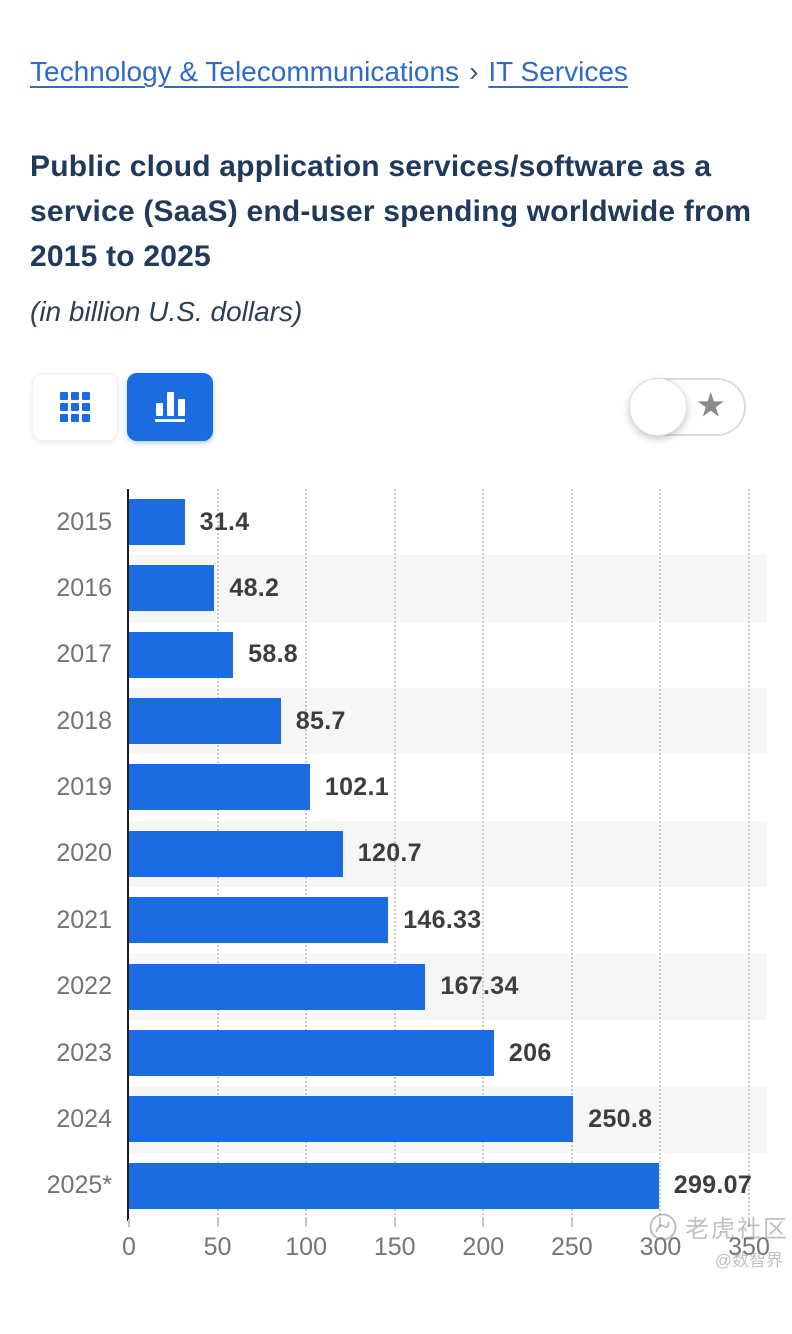 Image resolution: width=792 pixels, height=1334 pixels. What do you see at coordinates (245, 71) in the screenshot?
I see `breadcrumb-link-category: Technology & Telecommunications` at bounding box center [245, 71].